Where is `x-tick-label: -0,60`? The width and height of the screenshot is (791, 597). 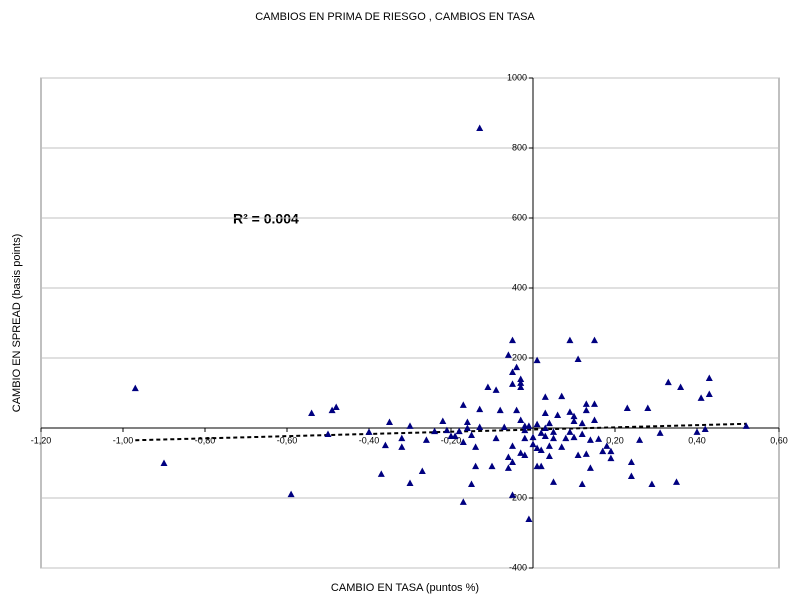
x-tick-label: -0,60 is located at coordinates (287, 440).